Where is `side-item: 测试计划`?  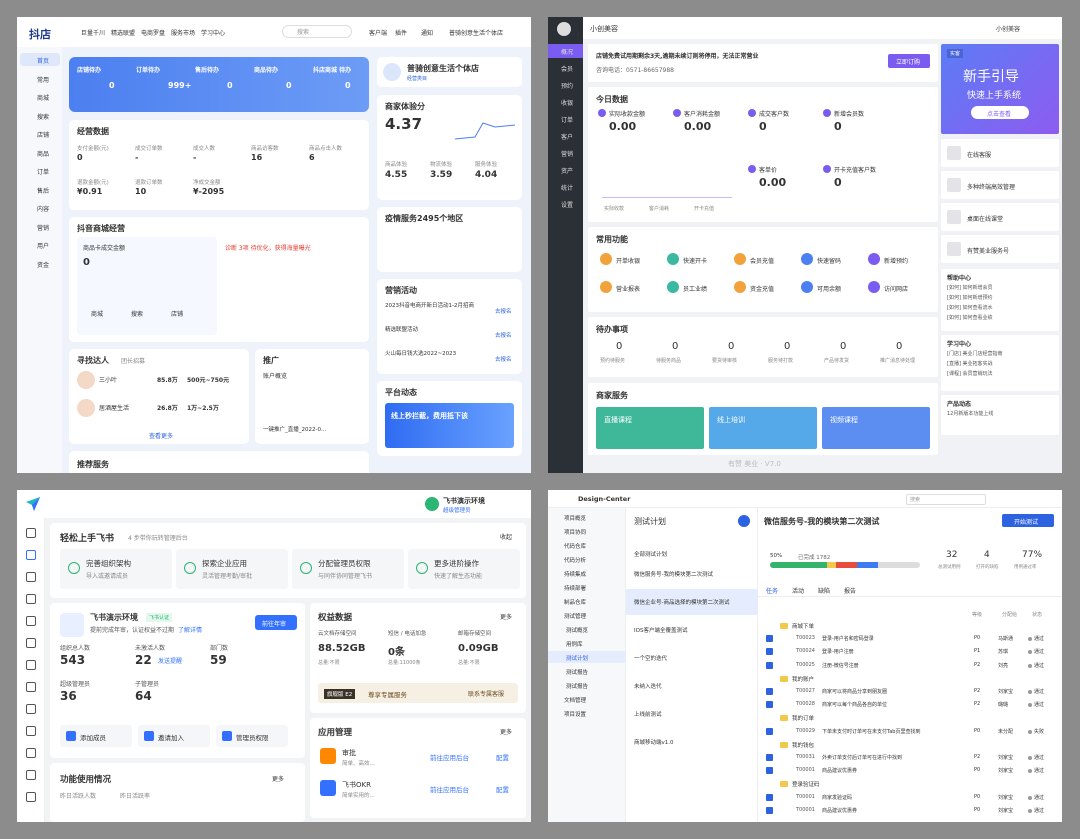
side-item: 测试计划 is located at coordinates (577, 659).